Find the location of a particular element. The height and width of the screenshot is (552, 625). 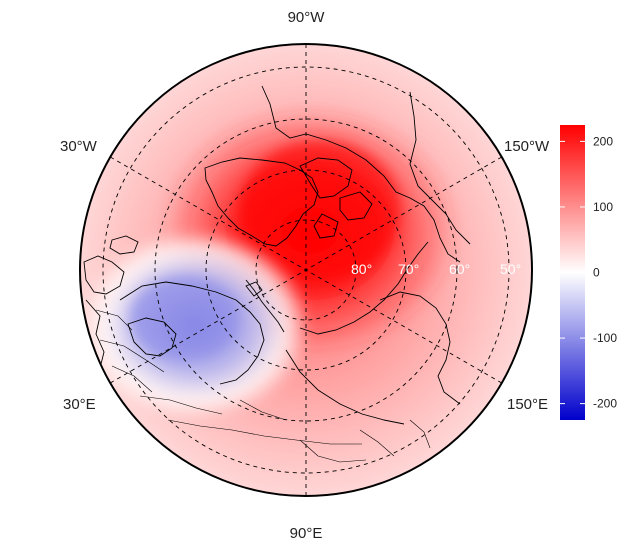

latitude-label-50: 50° is located at coordinates (510, 269).